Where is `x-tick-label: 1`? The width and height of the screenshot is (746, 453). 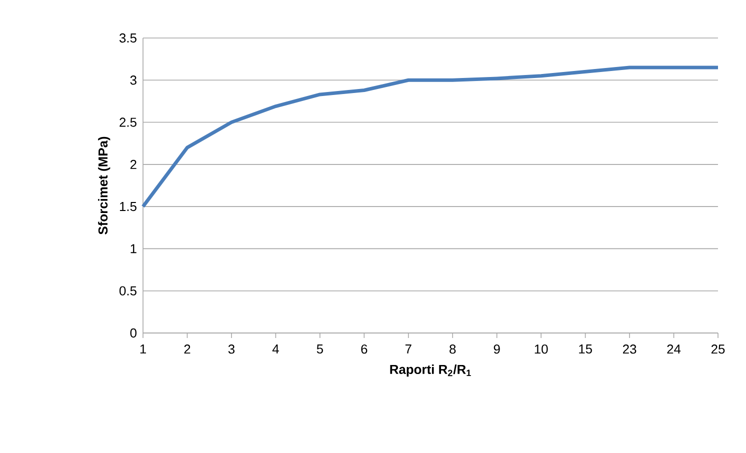 x-tick-label: 1 is located at coordinates (143, 349).